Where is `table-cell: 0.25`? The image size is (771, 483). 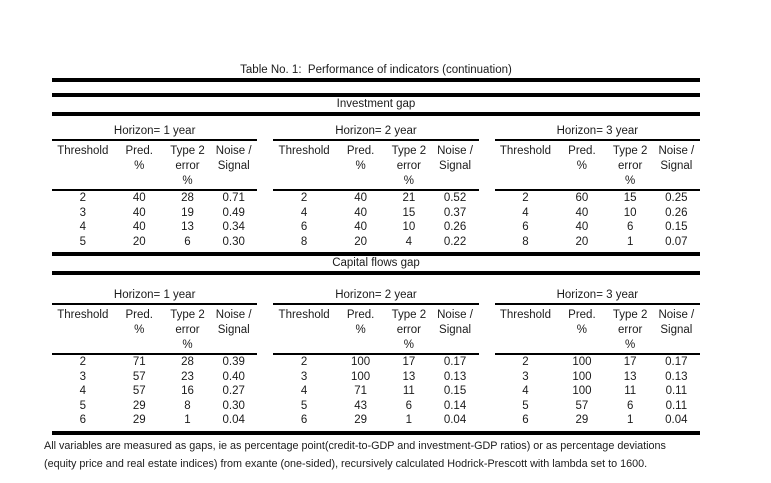
table-cell: 0.25 is located at coordinates (676, 198).